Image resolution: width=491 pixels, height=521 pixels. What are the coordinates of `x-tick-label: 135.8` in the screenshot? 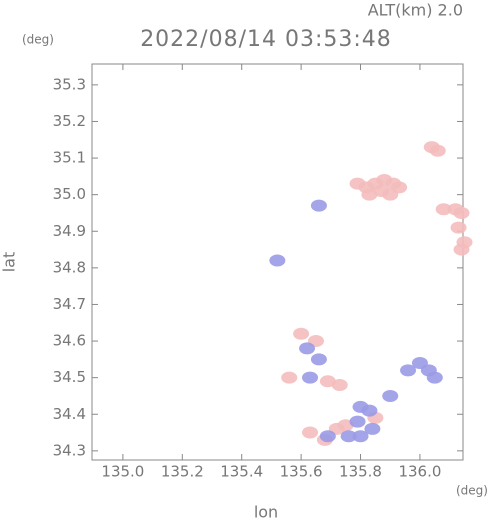 It's located at (360, 472).